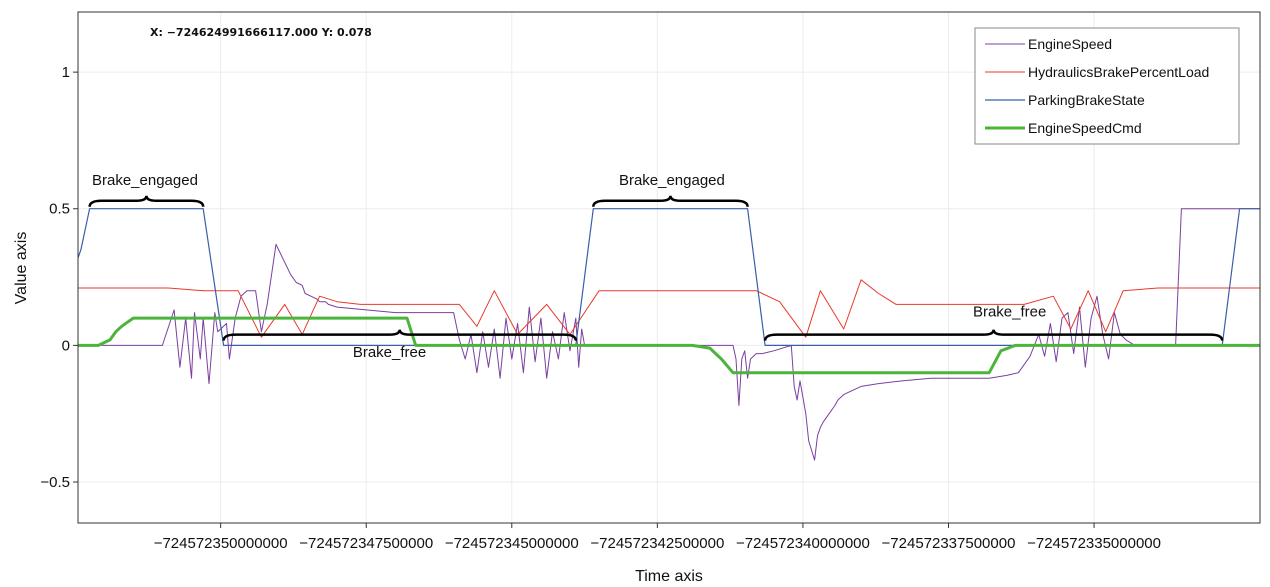  Describe the element at coordinates (55, 482) in the screenshot. I see `y-tick-label: −0.5` at that location.